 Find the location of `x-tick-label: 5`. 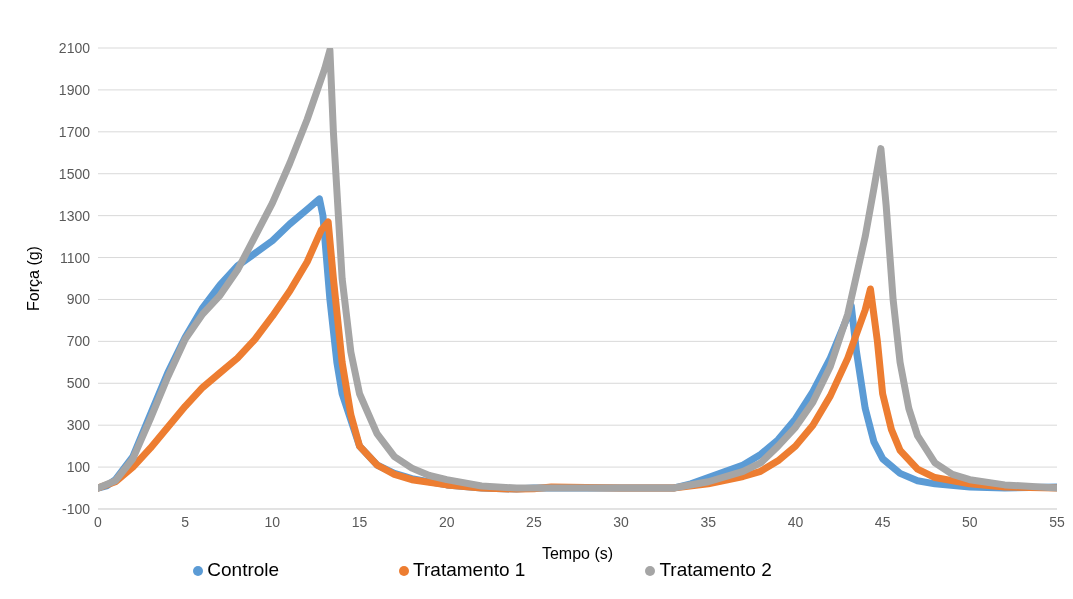

x-tick-label: 5 is located at coordinates (185, 521).